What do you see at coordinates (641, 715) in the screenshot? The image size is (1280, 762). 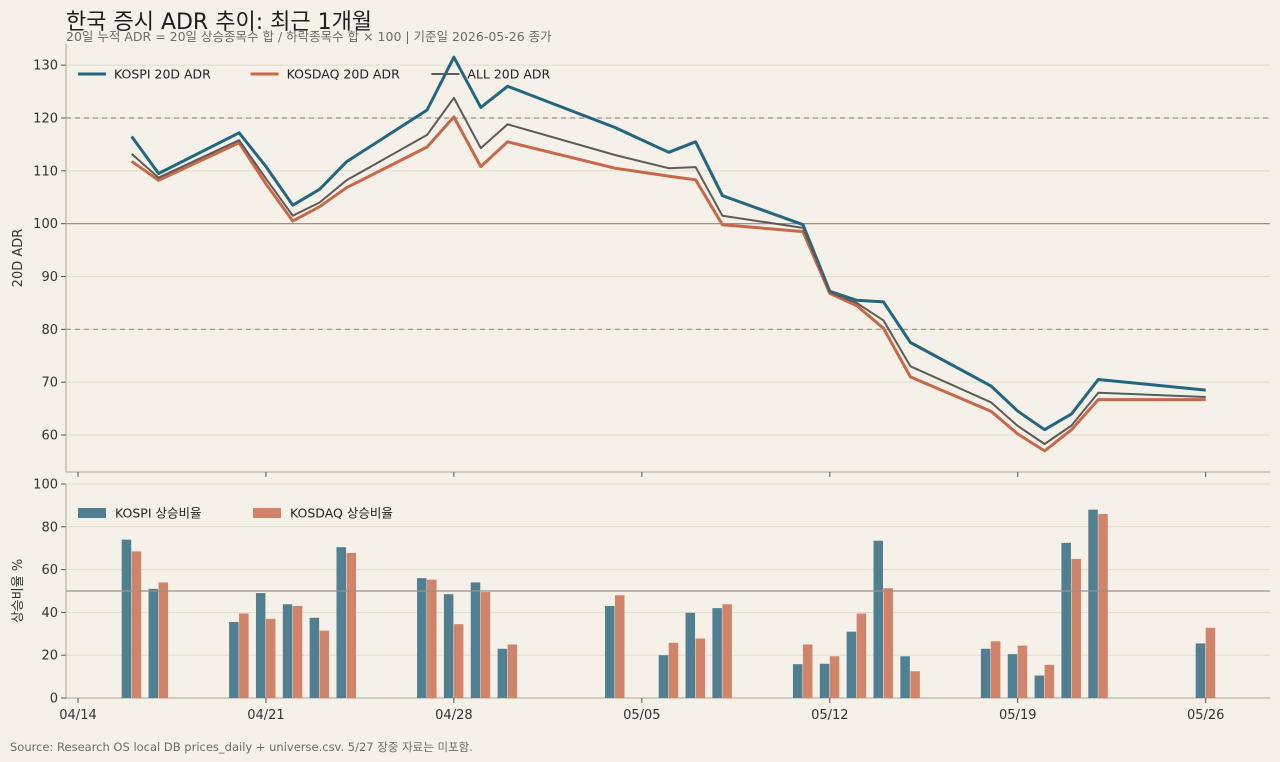 I see `x-tick-label: 05/05` at bounding box center [641, 715].